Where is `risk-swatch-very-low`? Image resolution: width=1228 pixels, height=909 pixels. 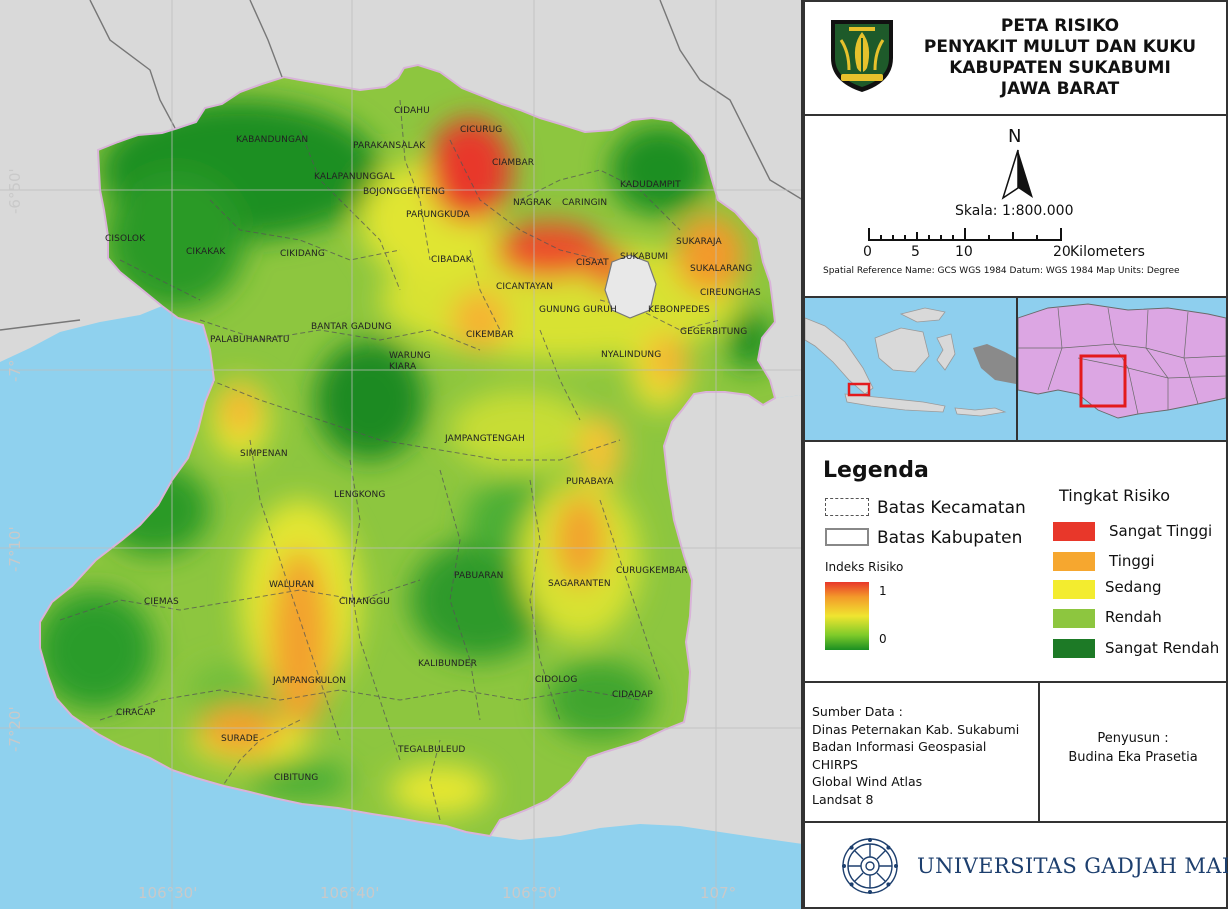
risk-swatch-very-low is located at coordinates (1074, 648).